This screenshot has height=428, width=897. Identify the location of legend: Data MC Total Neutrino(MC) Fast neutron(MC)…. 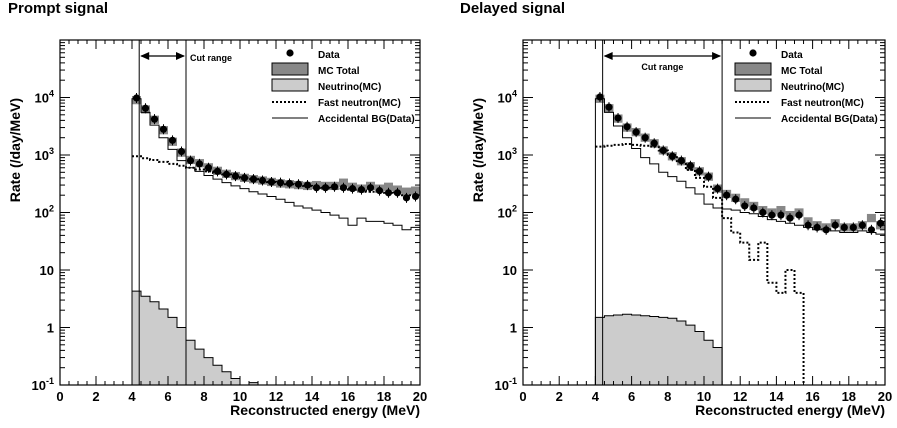
(343, 87).